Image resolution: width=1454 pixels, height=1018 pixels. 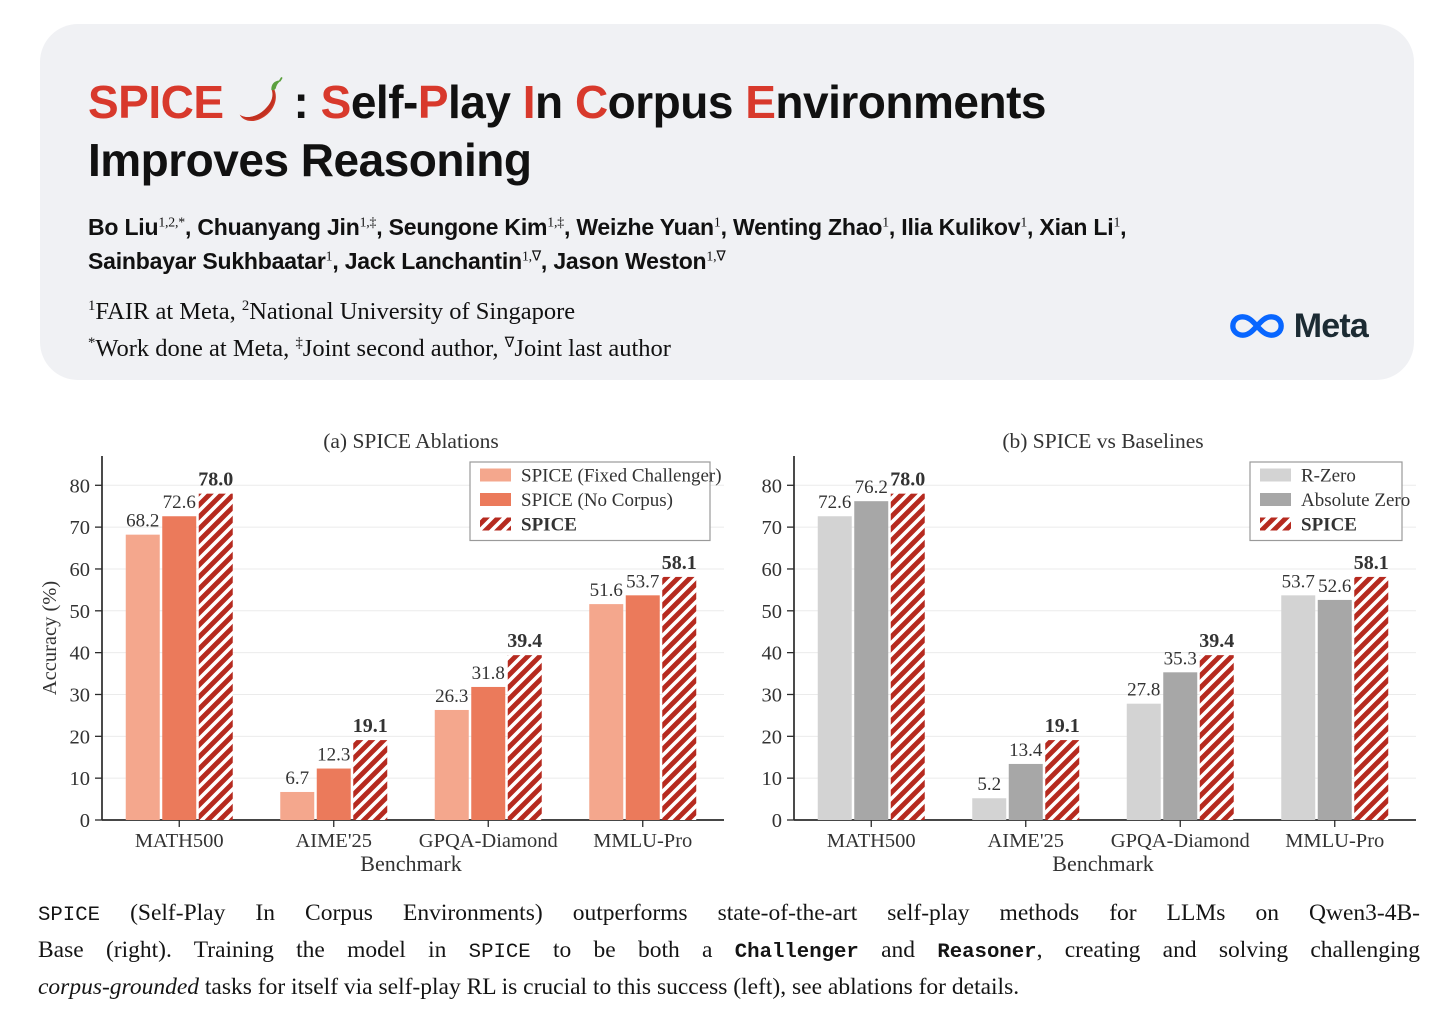 What do you see at coordinates (796, 952) in the screenshot?
I see `text-segment: Challenger` at bounding box center [796, 952].